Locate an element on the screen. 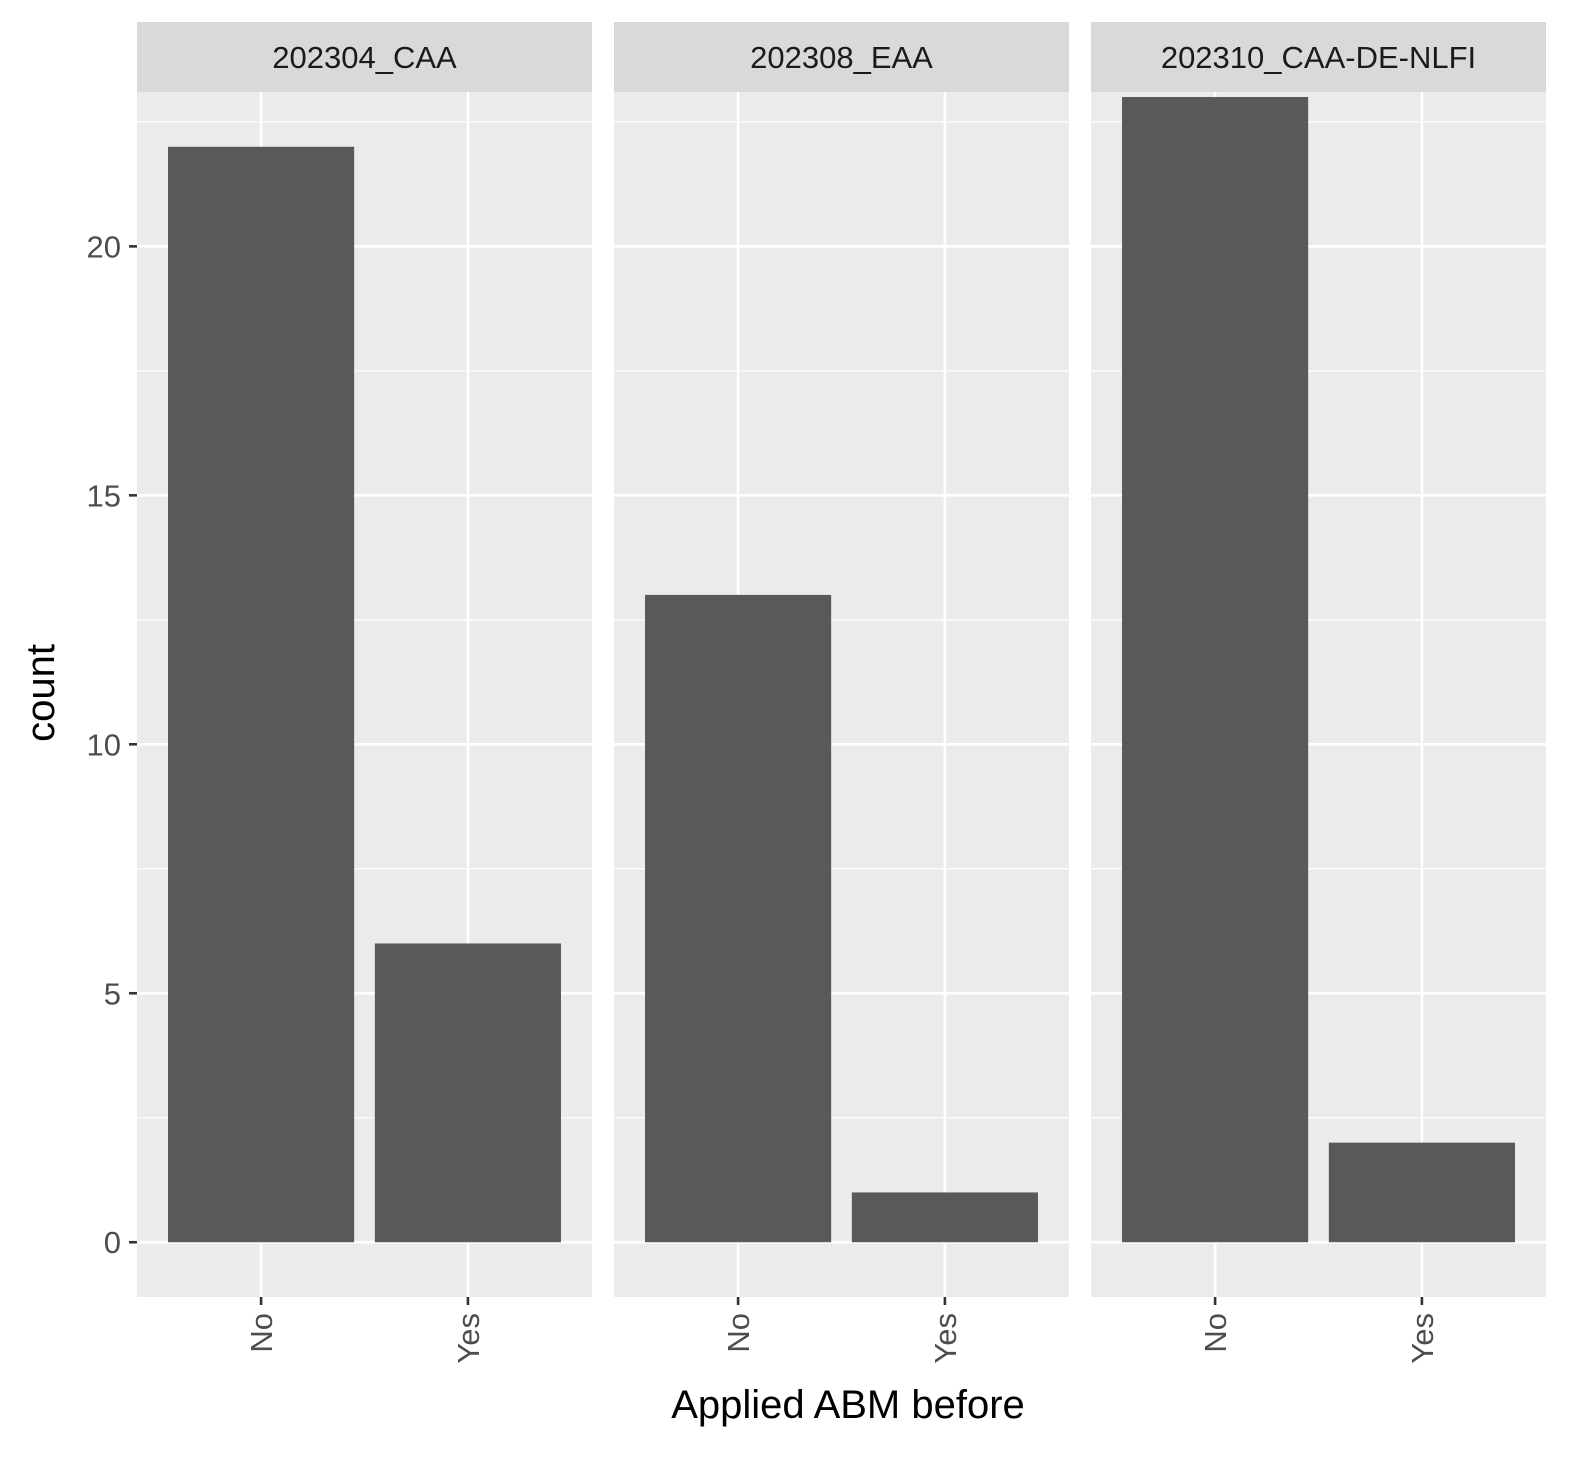 The height and width of the screenshot is (1458, 1576). bar-202310_CAA-DE-NLFI-Yes is located at coordinates (1421, 1192).